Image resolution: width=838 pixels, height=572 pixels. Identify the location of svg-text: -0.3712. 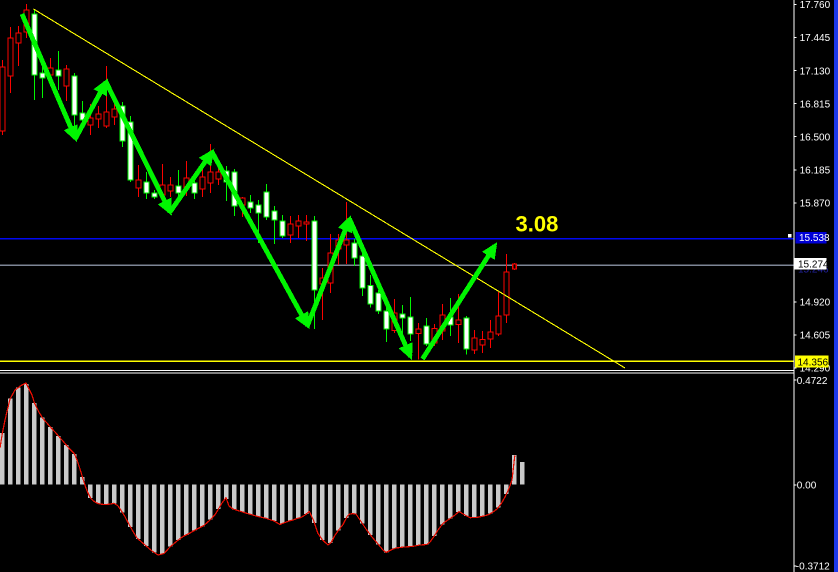
(813, 566).